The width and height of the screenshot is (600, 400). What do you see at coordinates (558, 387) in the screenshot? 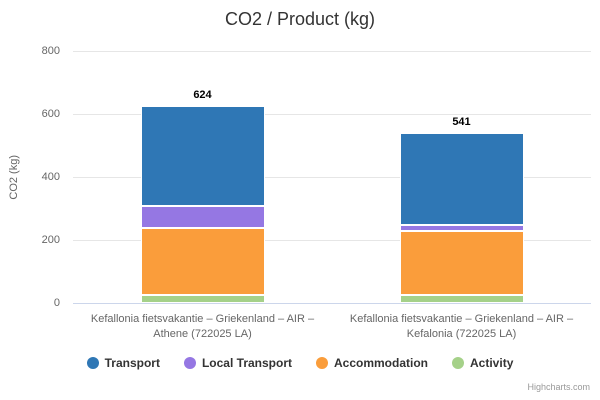
I see `highcharts-credit-link: Highcharts.com` at bounding box center [558, 387].